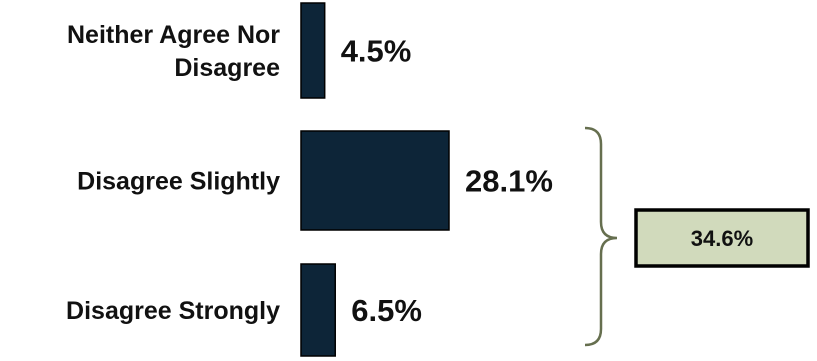 The width and height of the screenshot is (817, 361). What do you see at coordinates (227, 68) in the screenshot?
I see `category-label-1-line-2: Disagree` at bounding box center [227, 68].